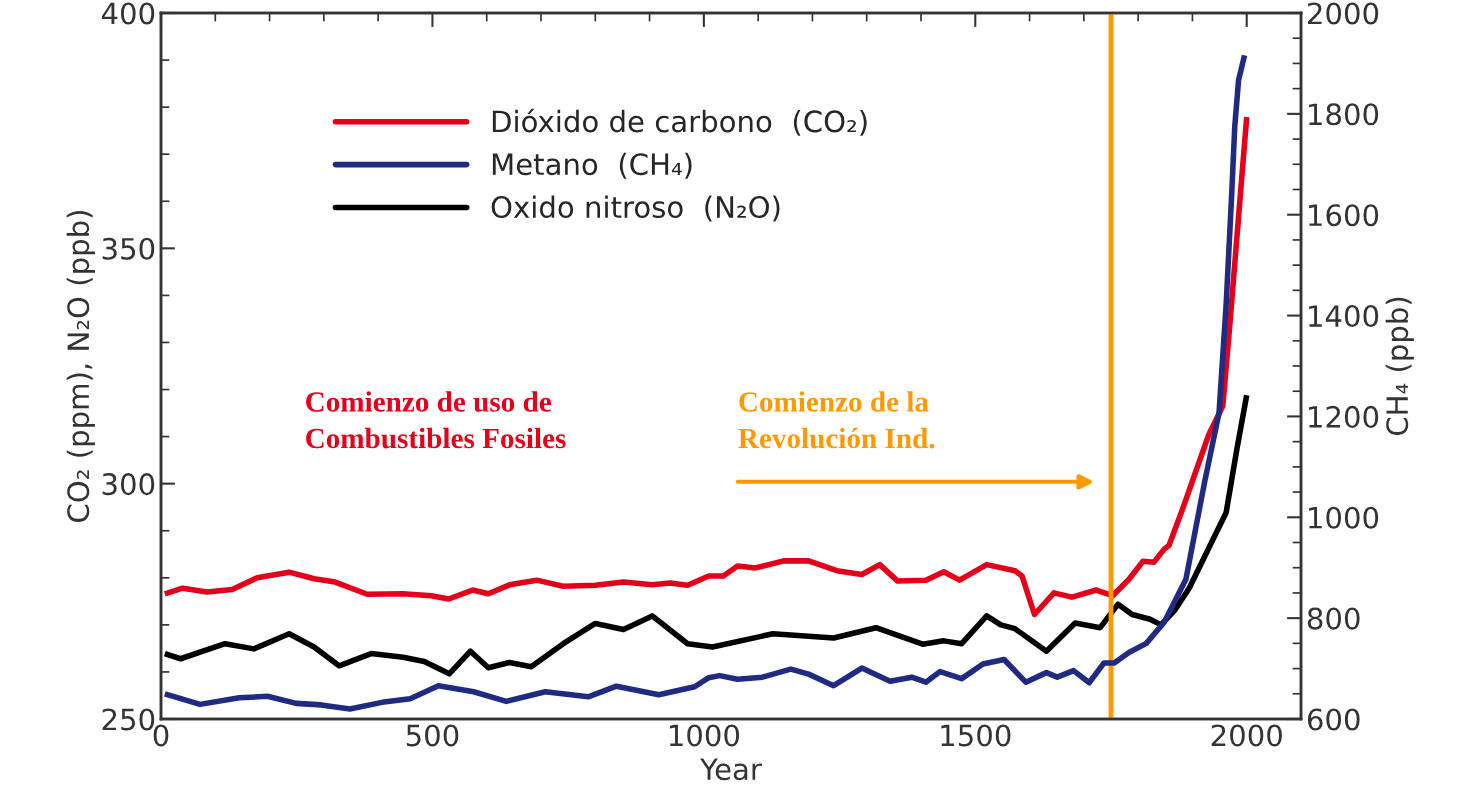  Describe the element at coordinates (432, 735) in the screenshot. I see `x-tick-label: 500` at that location.